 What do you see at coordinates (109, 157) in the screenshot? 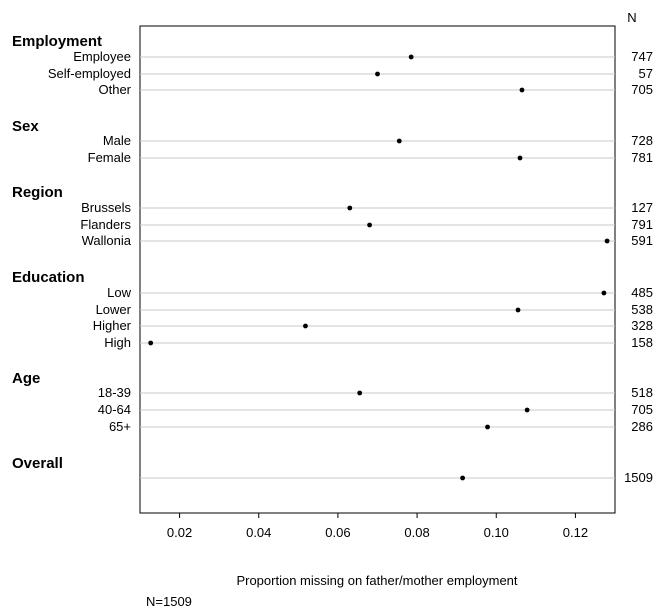
I see `row-label: Female` at bounding box center [109, 157].